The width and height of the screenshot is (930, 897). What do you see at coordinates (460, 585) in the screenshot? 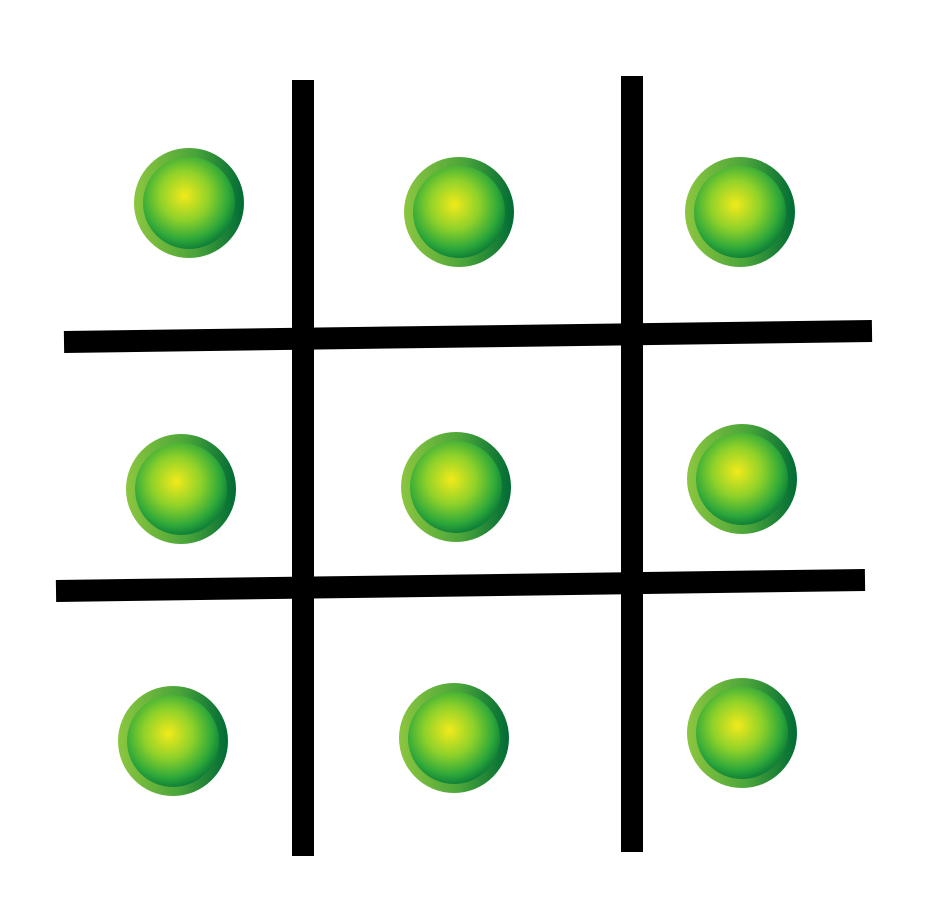
I see `grid-line-horizontal-bottom` at bounding box center [460, 585].